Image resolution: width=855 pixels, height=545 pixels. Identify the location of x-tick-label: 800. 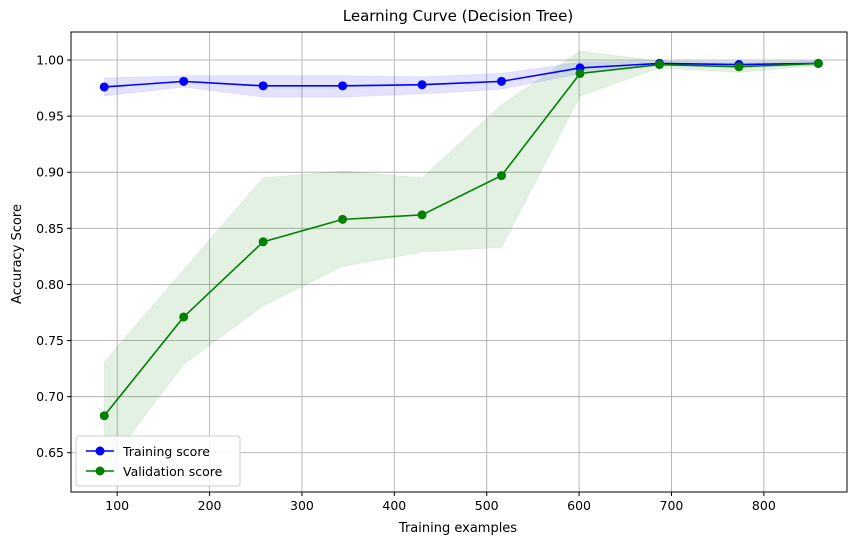
(764, 505).